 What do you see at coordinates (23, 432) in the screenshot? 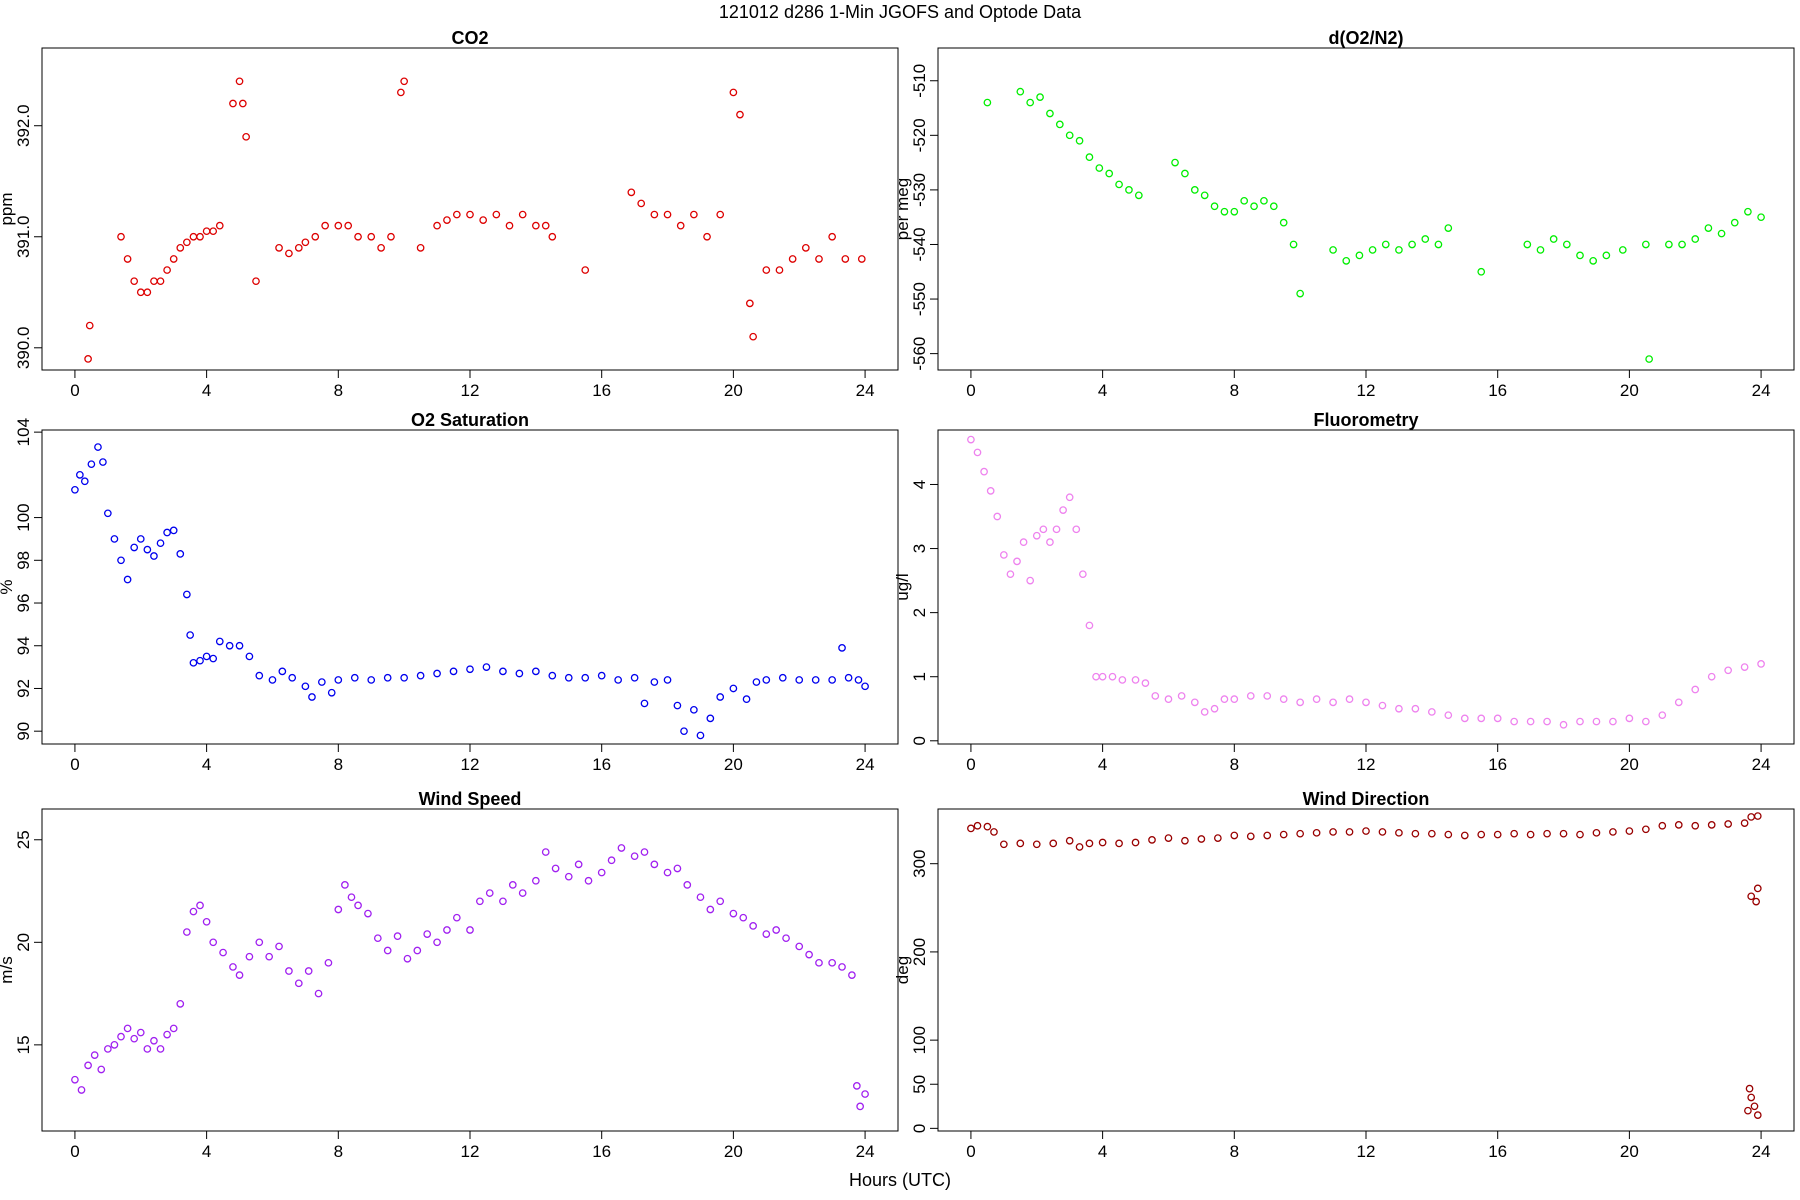
I see `o2-saturation-ytick-label: 104` at bounding box center [23, 432].